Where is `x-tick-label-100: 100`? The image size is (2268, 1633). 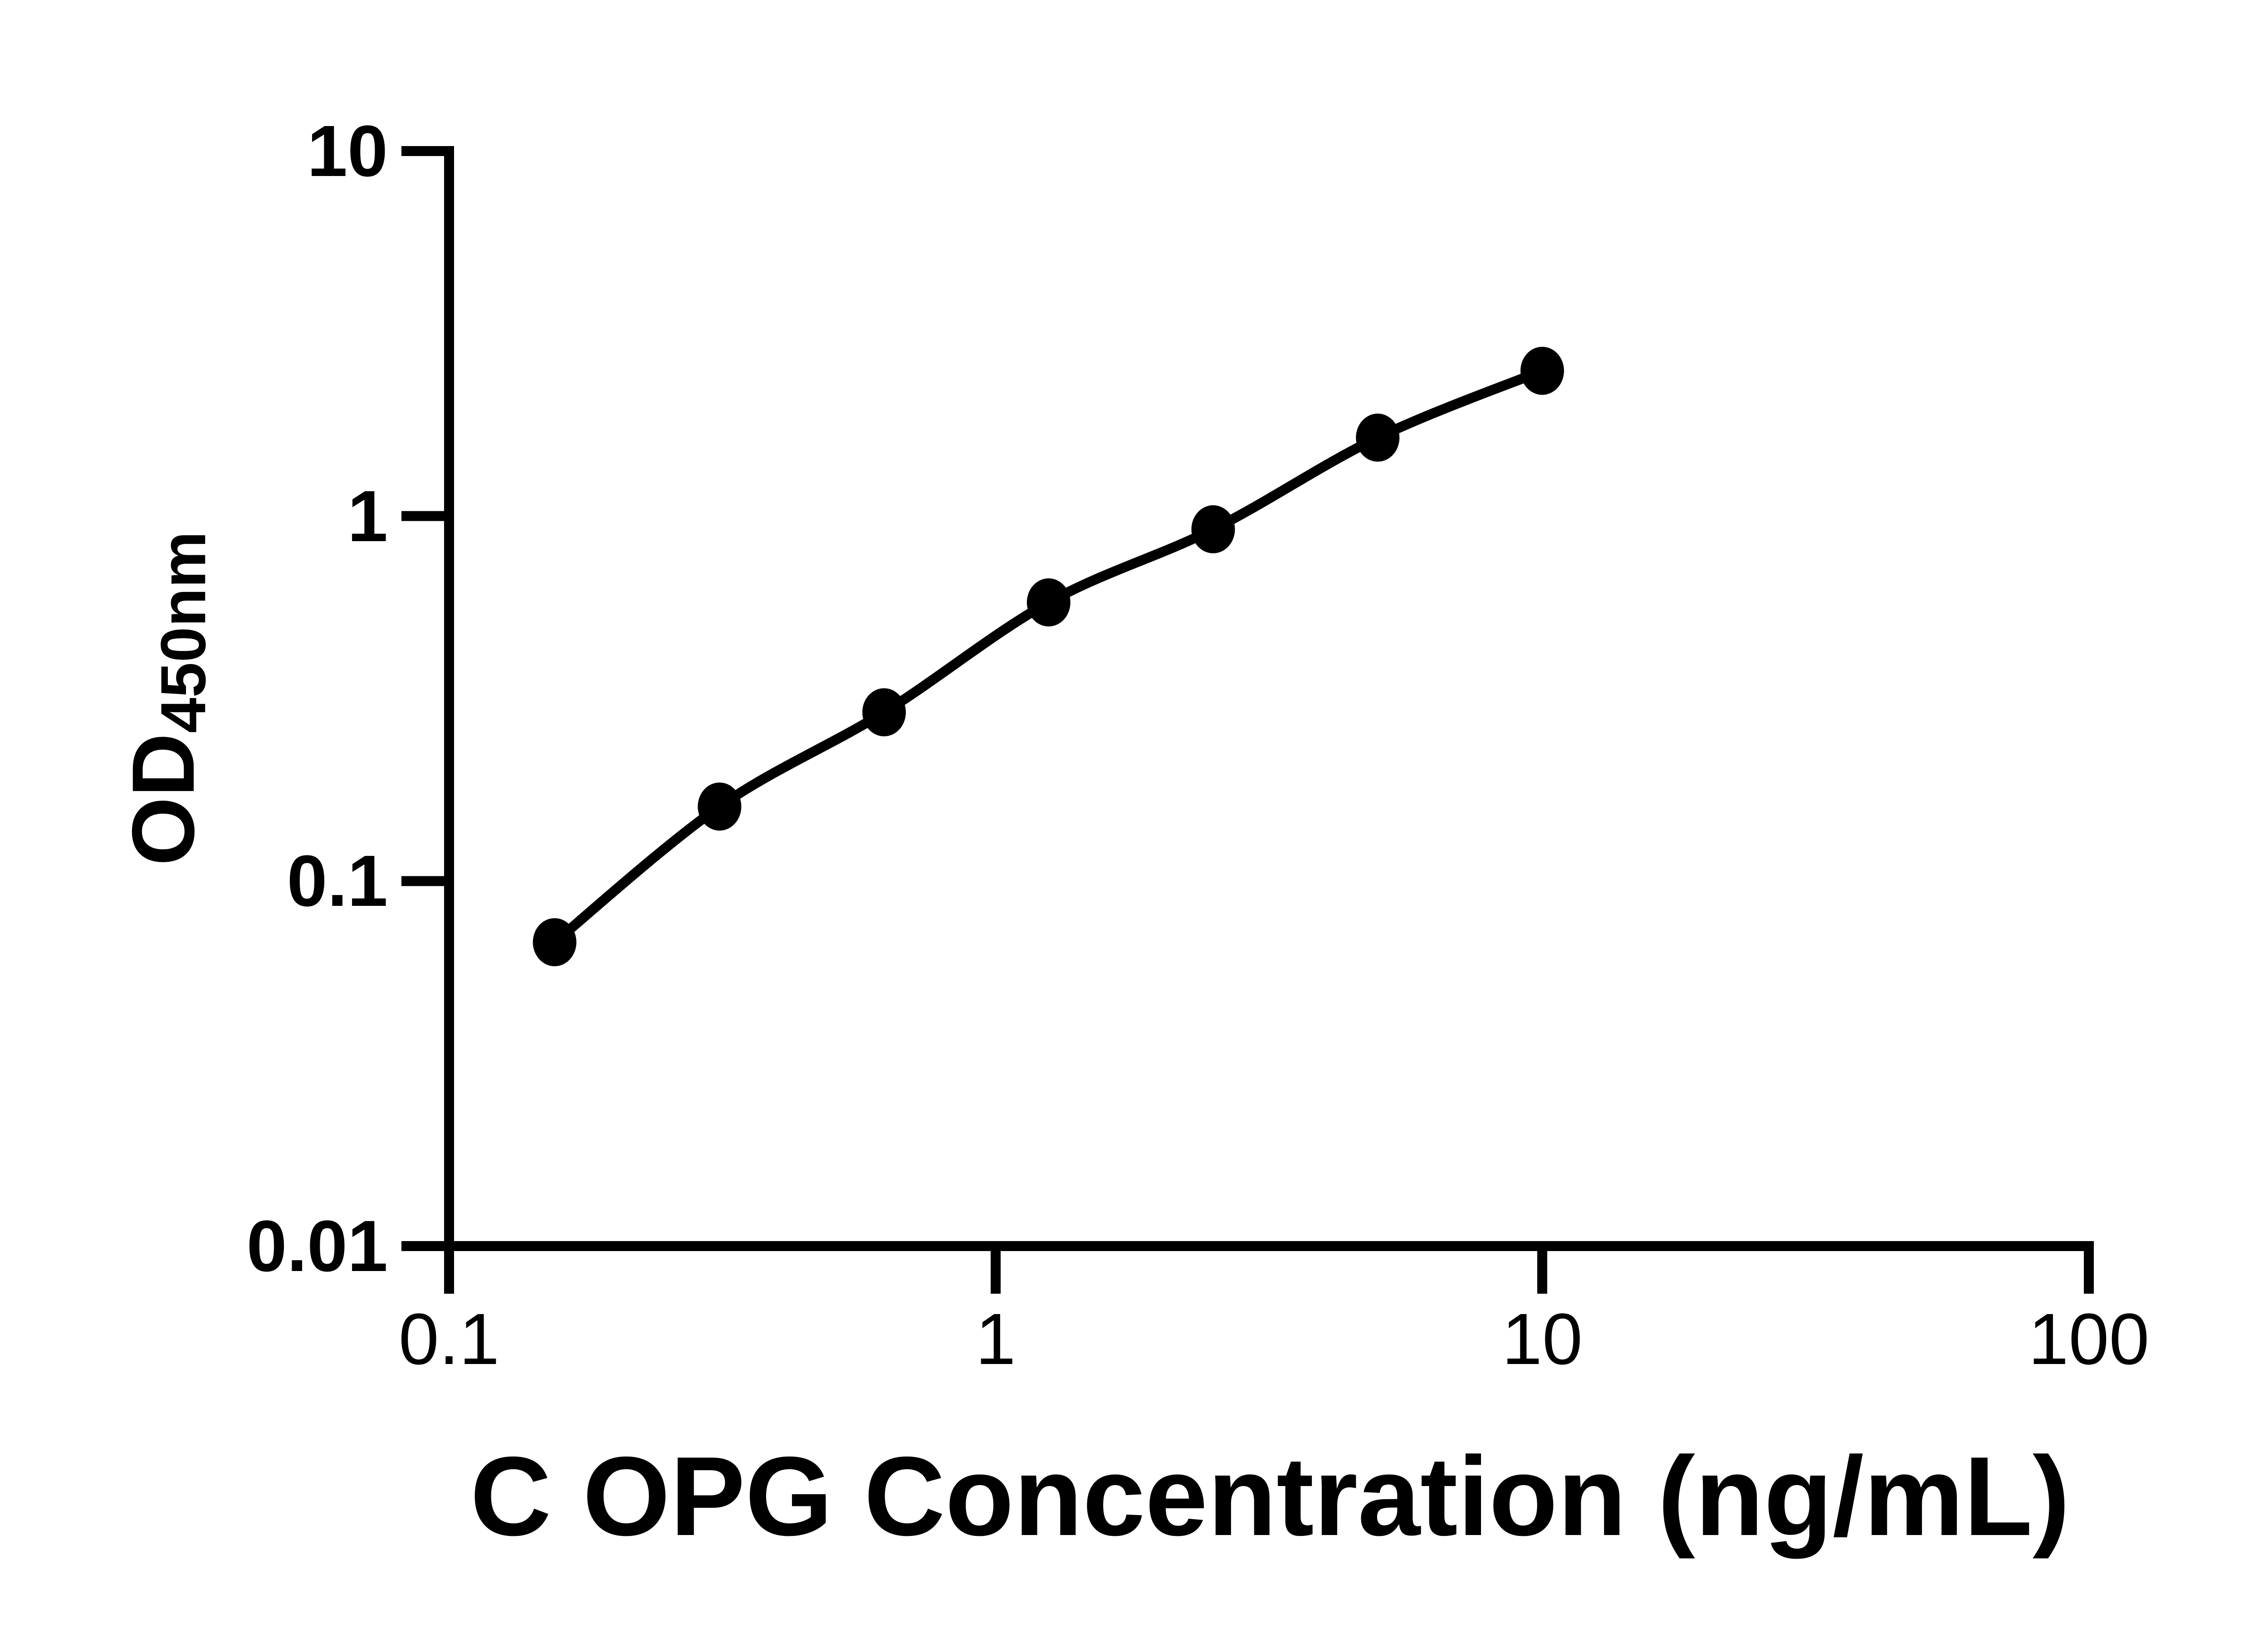 x-tick-label-100: 100 is located at coordinates (2089, 1338).